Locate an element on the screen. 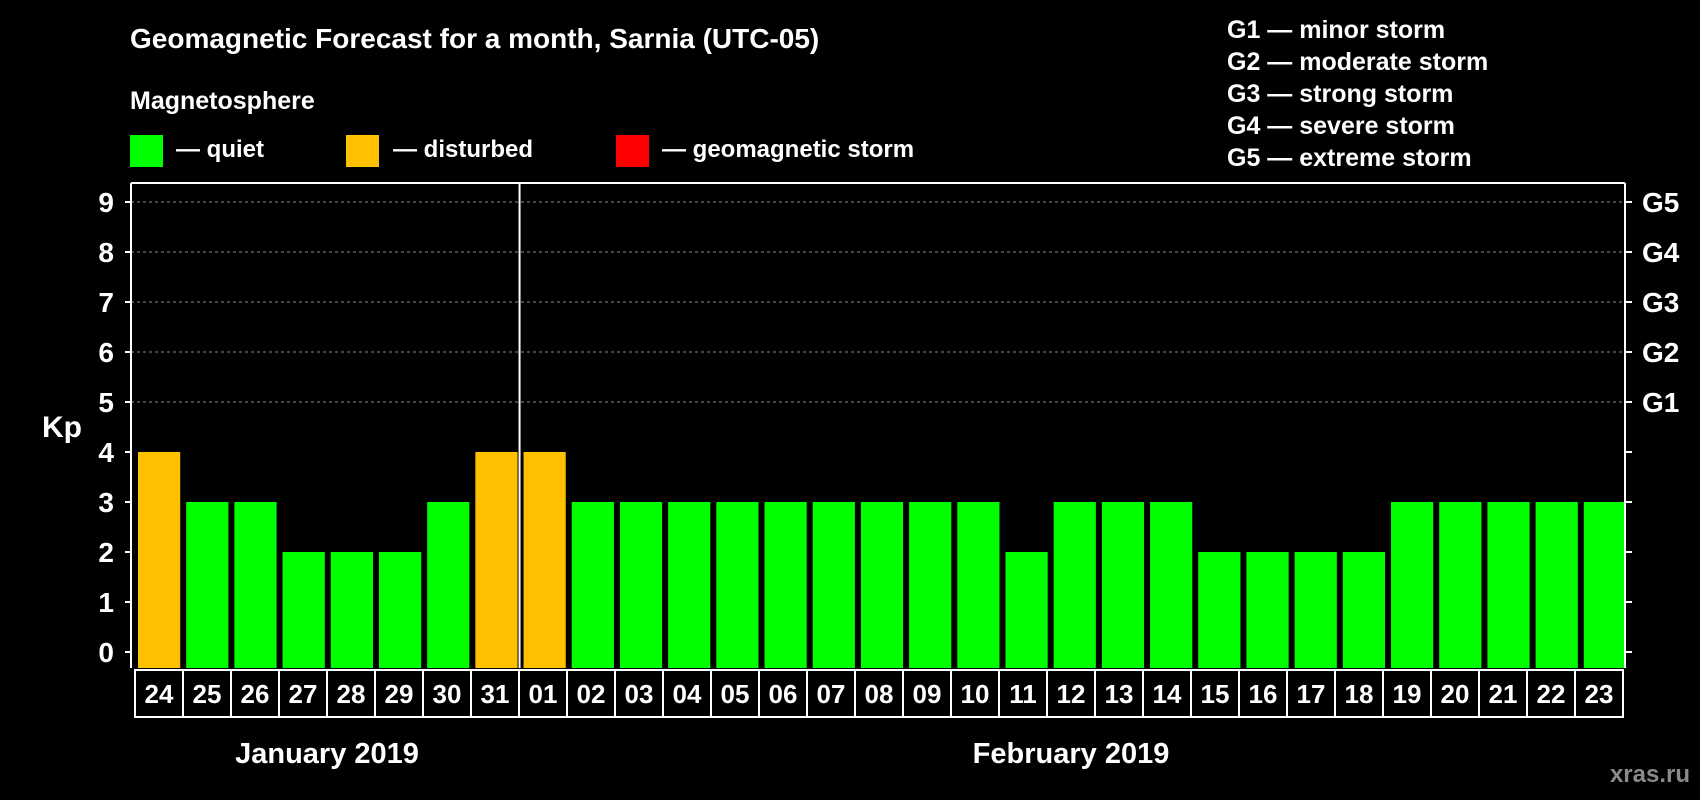 This screenshot has width=1700, height=800. date-label-08: 08 is located at coordinates (879, 694).